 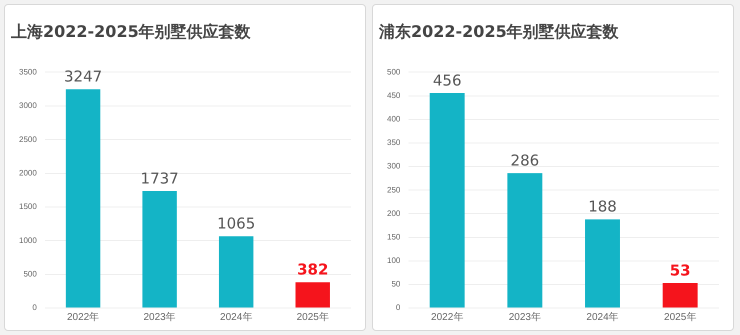 I want to click on y-tick-label: 3000, so click(x=28, y=105).